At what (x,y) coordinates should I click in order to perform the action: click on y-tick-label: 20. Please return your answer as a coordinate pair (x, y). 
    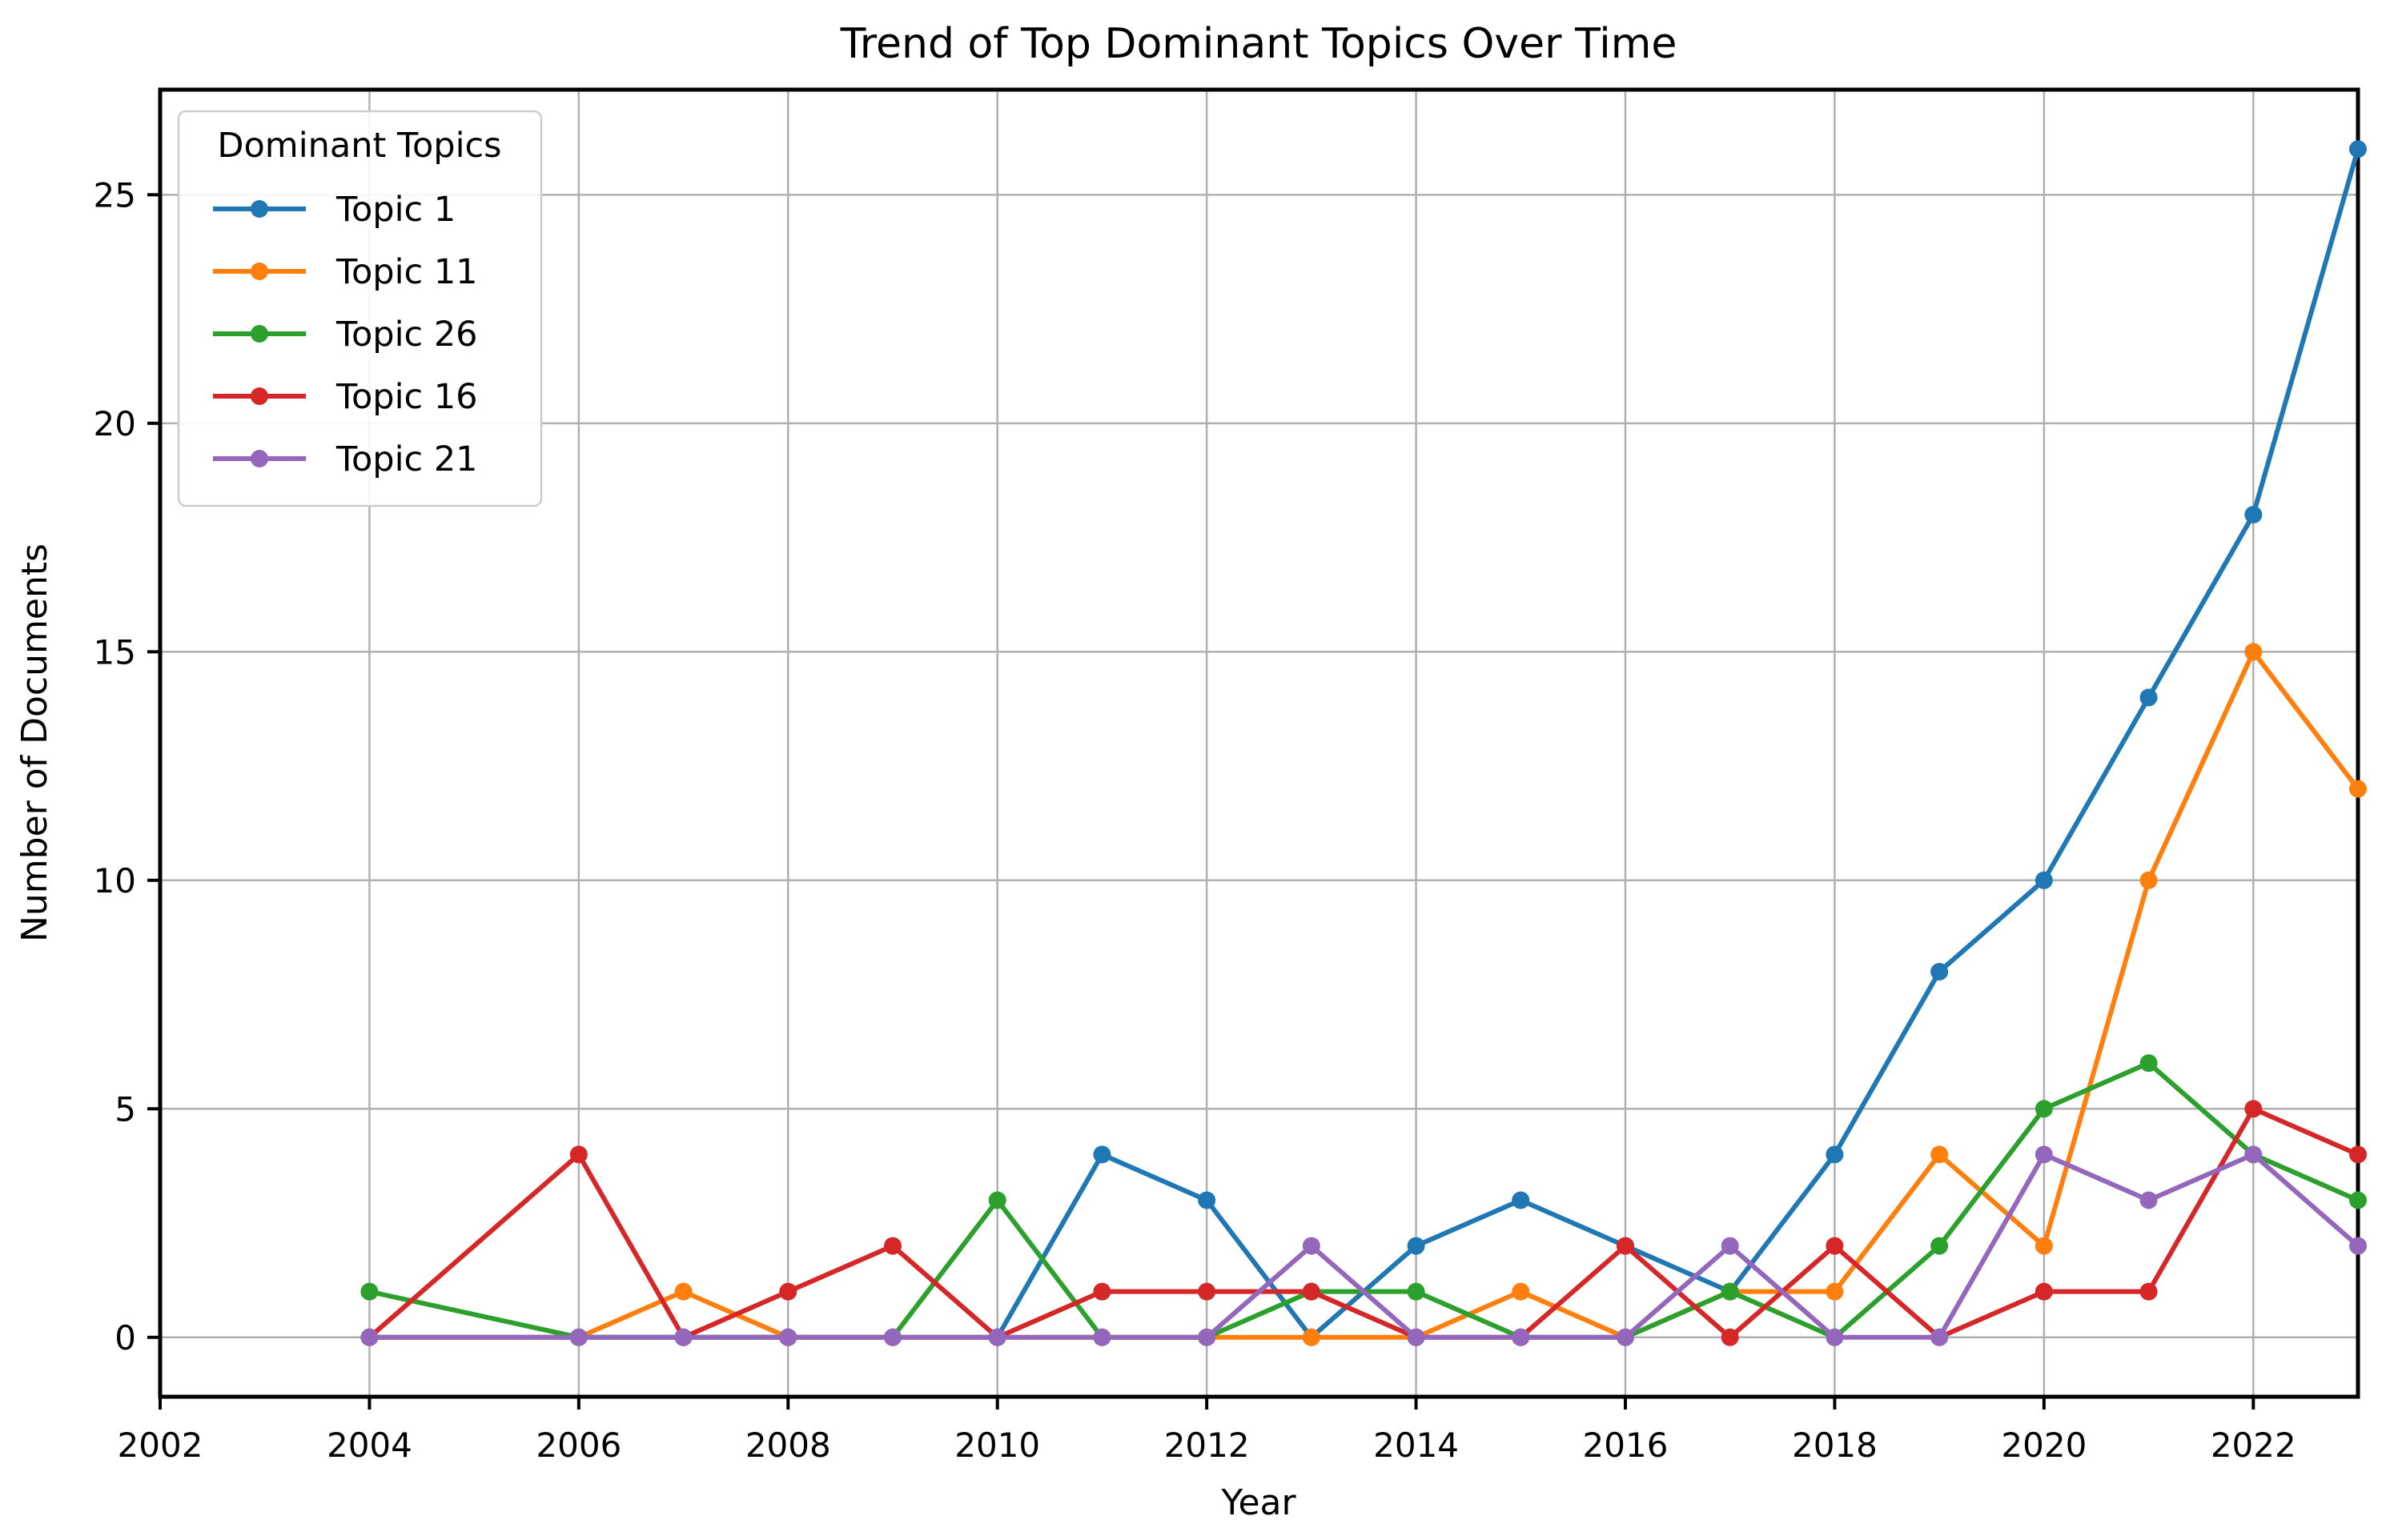
    Looking at the image, I should click on (115, 423).